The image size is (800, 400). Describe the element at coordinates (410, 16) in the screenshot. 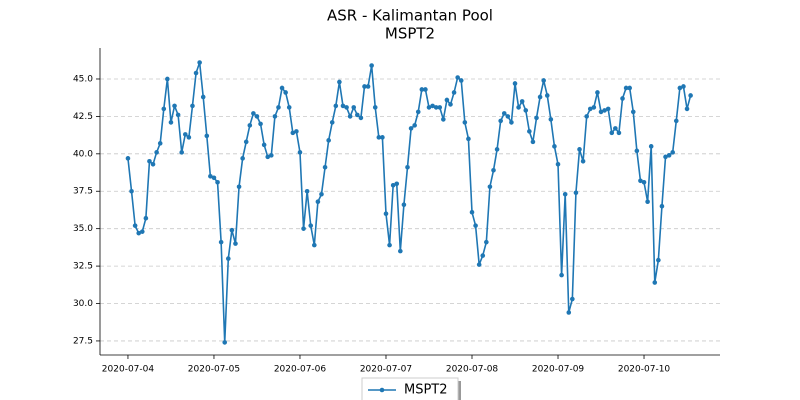

I see `chart-title: ASR - Kalimantan Pool` at that location.